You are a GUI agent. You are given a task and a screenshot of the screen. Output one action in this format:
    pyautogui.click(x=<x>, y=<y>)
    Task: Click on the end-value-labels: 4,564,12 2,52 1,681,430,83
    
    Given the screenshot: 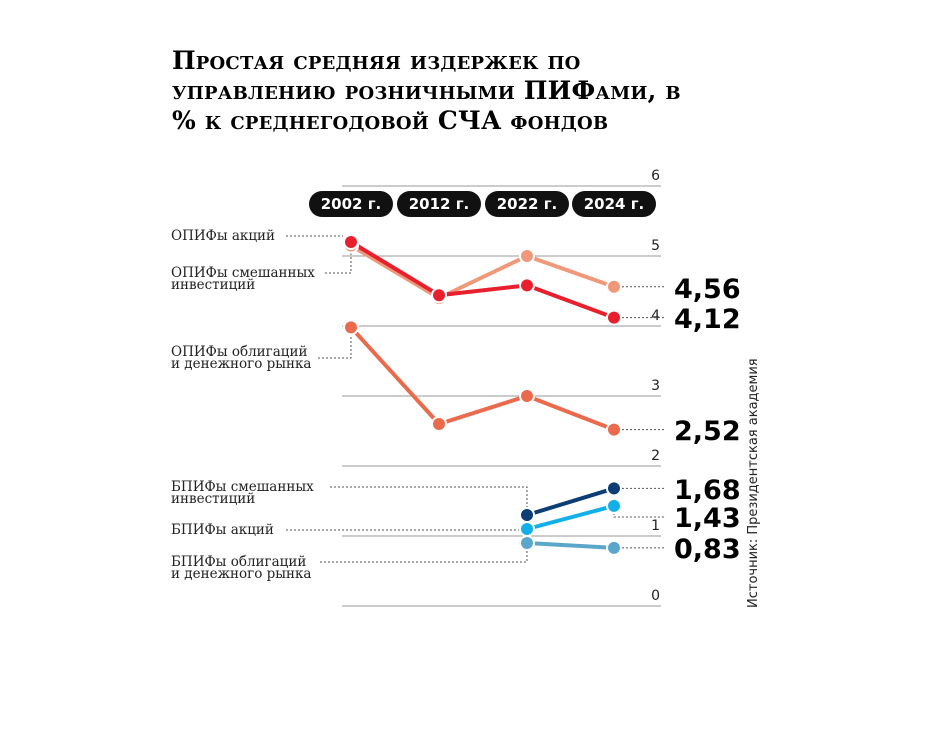 What is the action you would take?
    pyautogui.click(x=707, y=419)
    